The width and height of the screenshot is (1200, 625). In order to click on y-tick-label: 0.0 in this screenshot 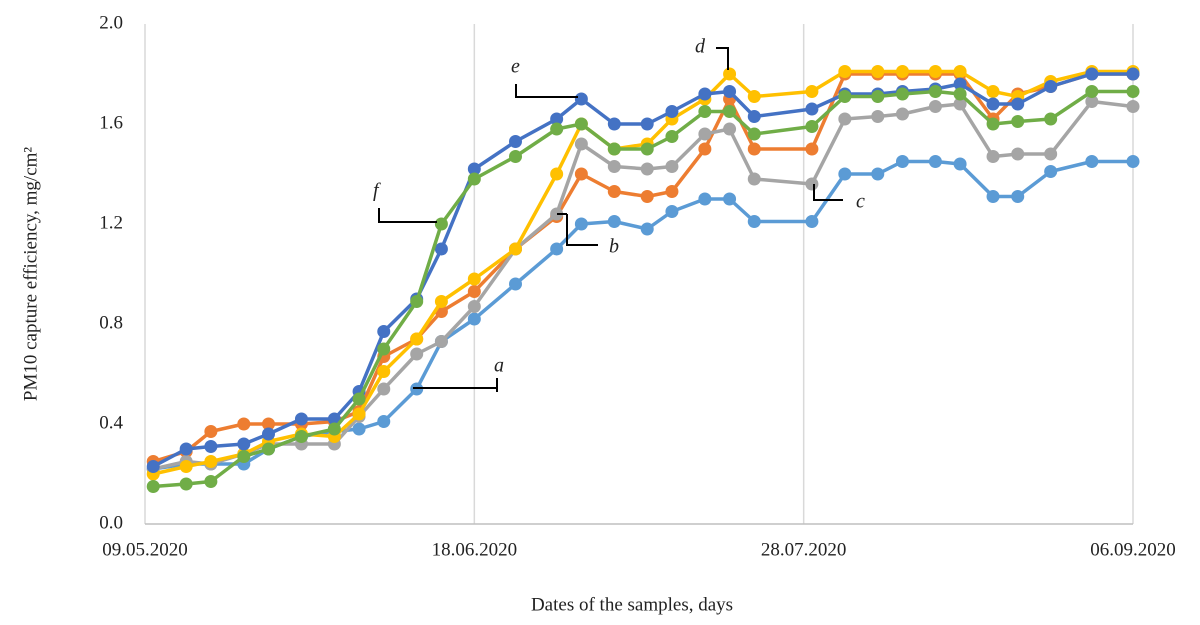, I will do `click(111, 522)`.